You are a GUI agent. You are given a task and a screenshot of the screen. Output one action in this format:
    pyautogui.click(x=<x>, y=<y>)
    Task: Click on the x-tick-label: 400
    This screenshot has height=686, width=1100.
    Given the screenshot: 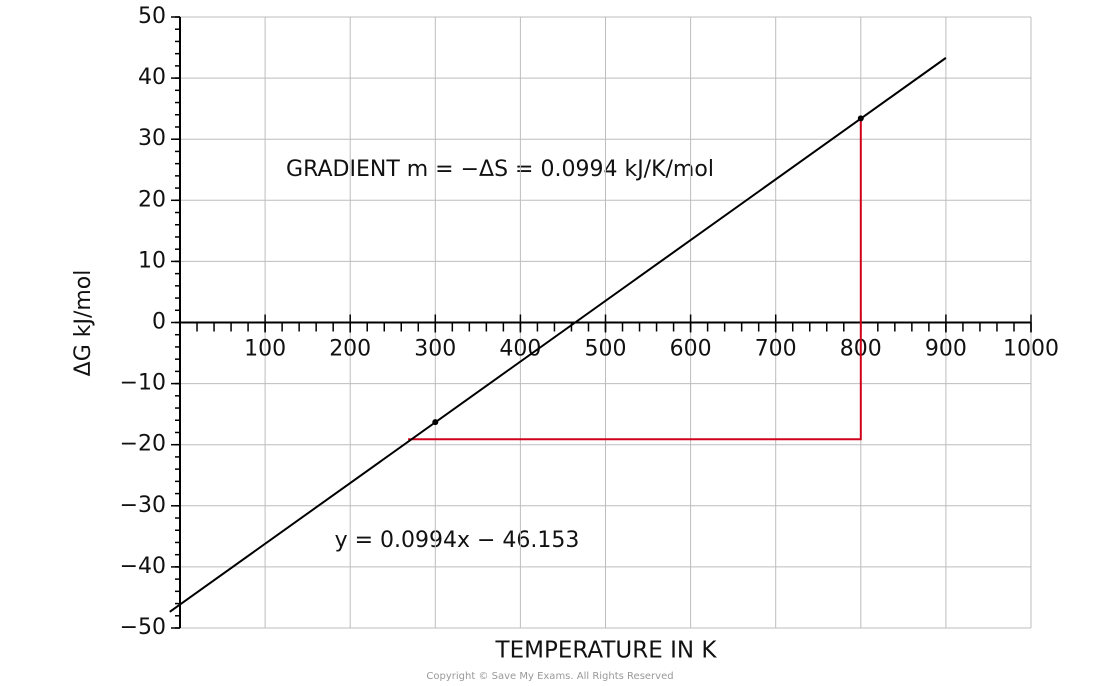 What is the action you would take?
    pyautogui.click(x=520, y=349)
    